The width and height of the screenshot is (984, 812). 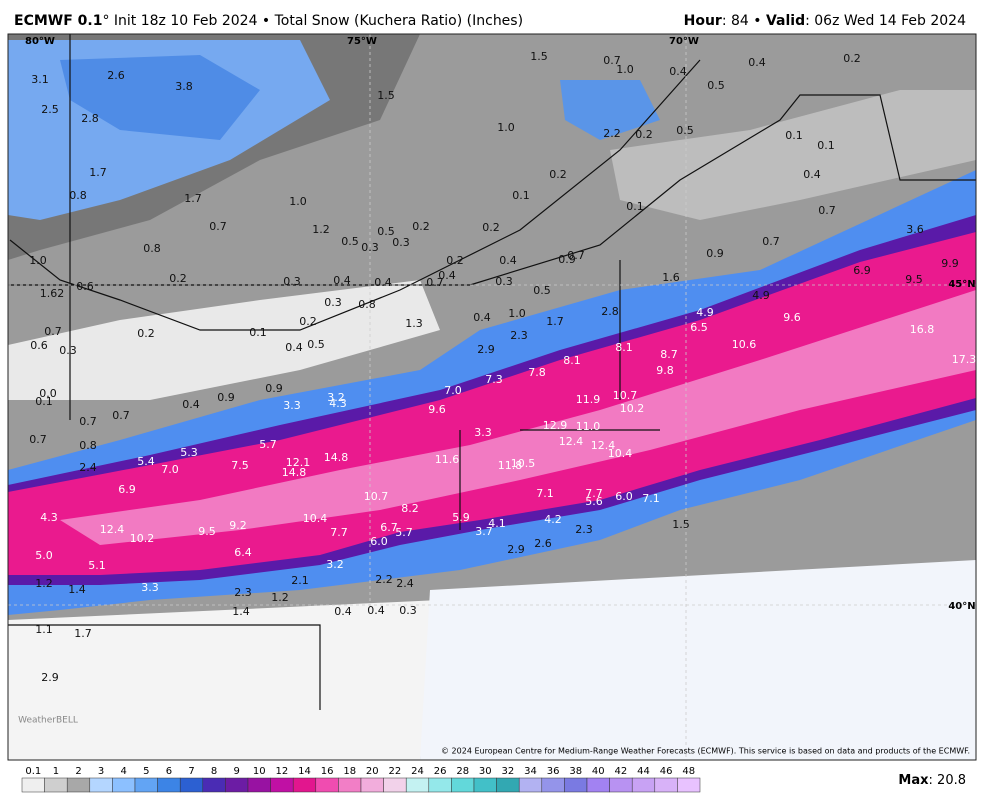 I want to click on snow-label: 4.9, so click(x=761, y=295).